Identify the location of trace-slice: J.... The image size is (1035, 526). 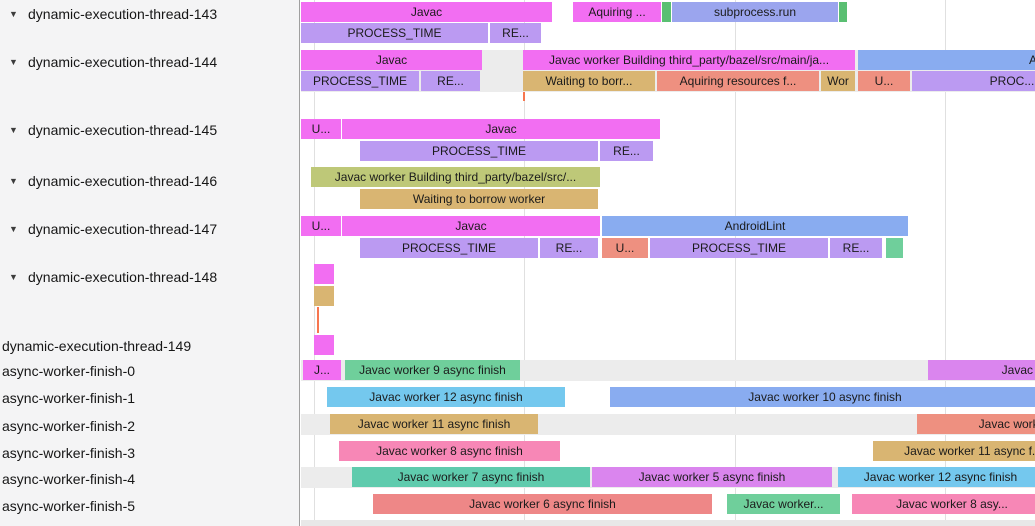
(322, 370).